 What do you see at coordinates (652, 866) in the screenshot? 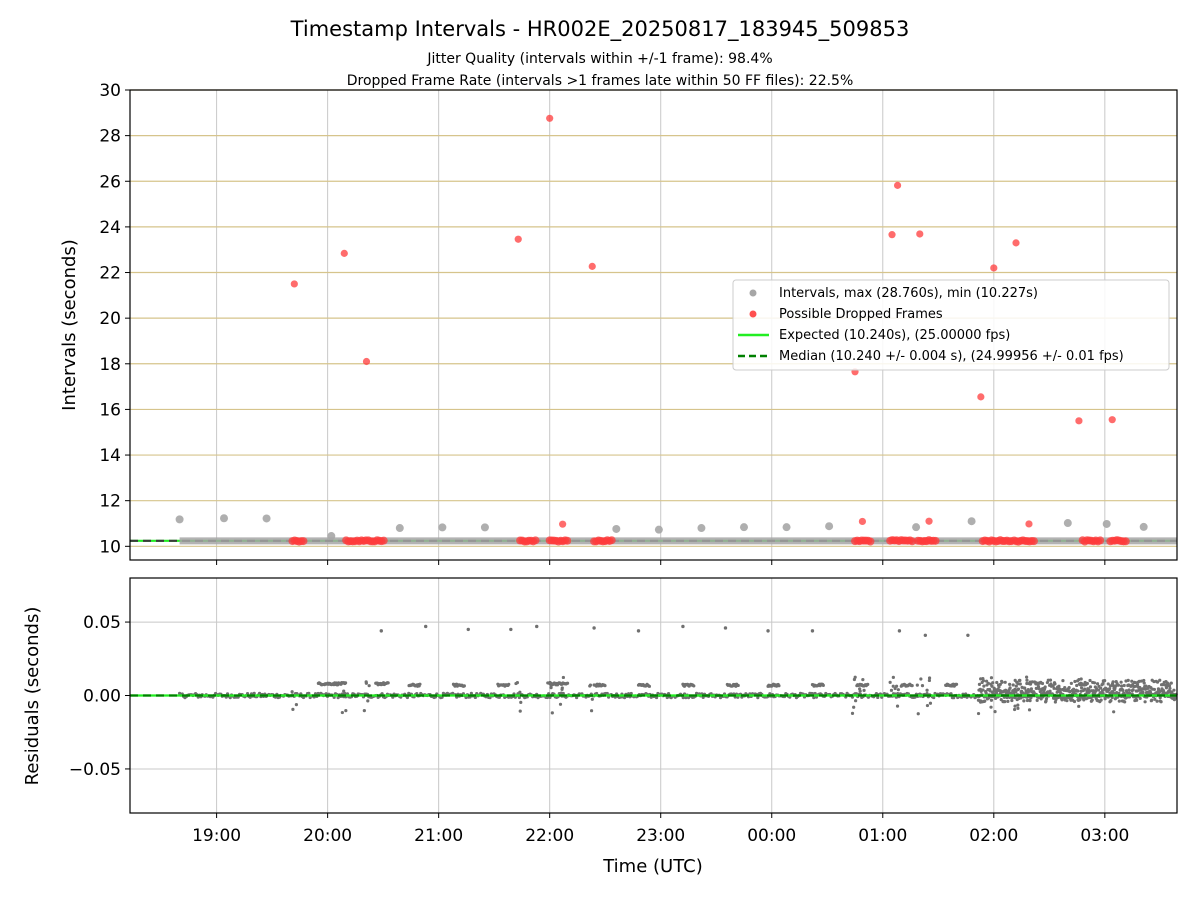
I see `x-axis-label: Time (UTC)` at bounding box center [652, 866].